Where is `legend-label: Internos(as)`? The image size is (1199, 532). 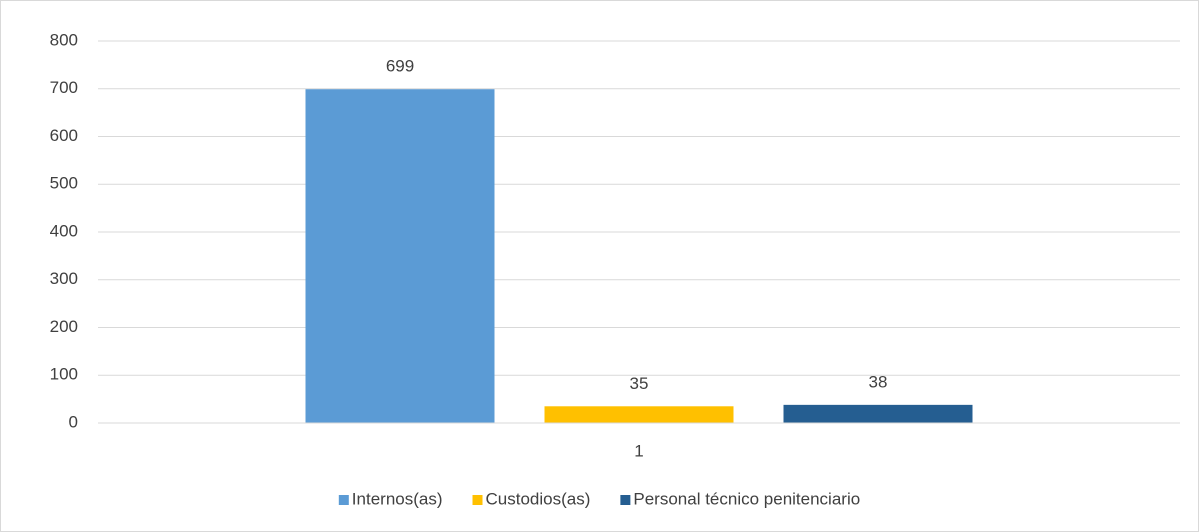
legend-label: Internos(as) is located at coordinates (397, 498).